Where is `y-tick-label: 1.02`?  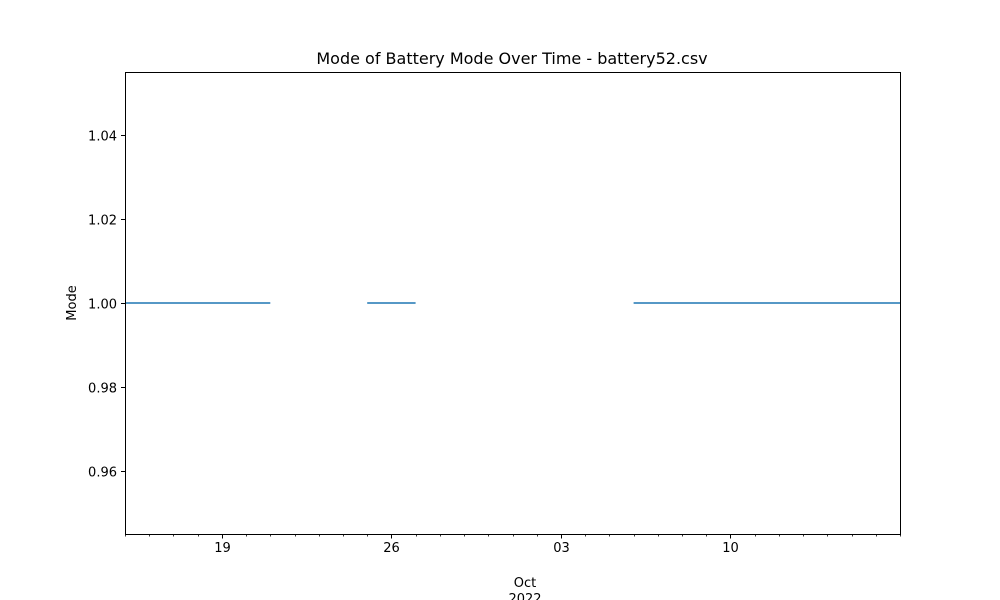 y-tick-label: 1.02 is located at coordinates (102, 221).